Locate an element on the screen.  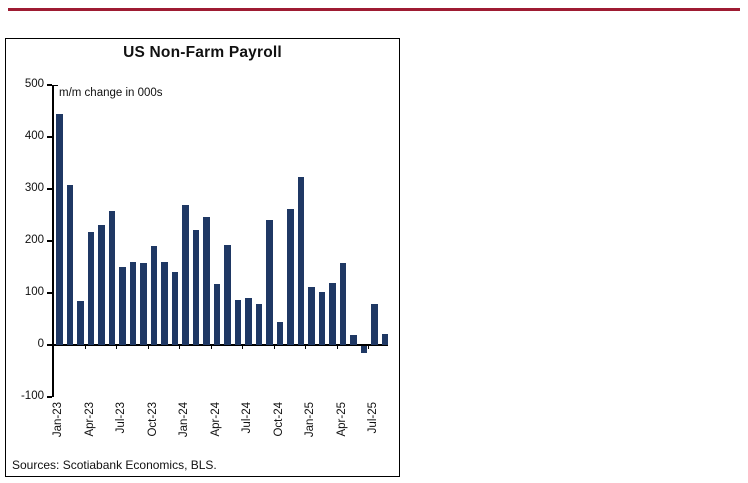
y-axis-tick-label: 100 is located at coordinates (34, 292).